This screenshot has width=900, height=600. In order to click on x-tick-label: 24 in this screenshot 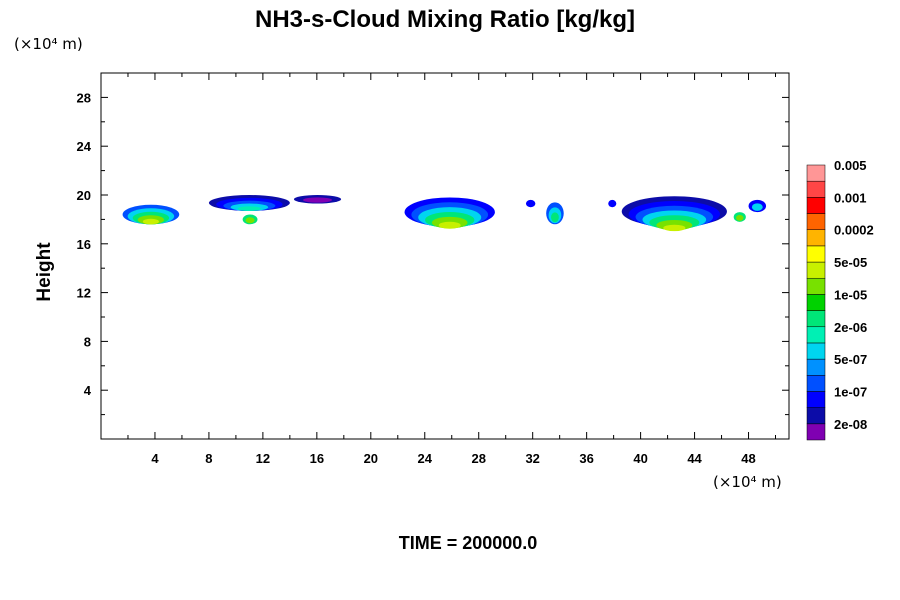, I will do `click(425, 458)`.